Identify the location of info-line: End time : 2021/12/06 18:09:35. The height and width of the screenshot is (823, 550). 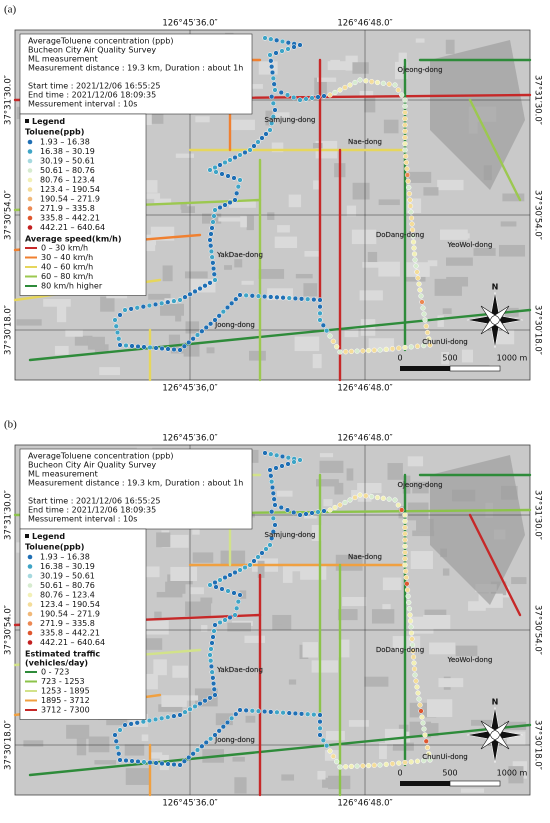
(92, 95).